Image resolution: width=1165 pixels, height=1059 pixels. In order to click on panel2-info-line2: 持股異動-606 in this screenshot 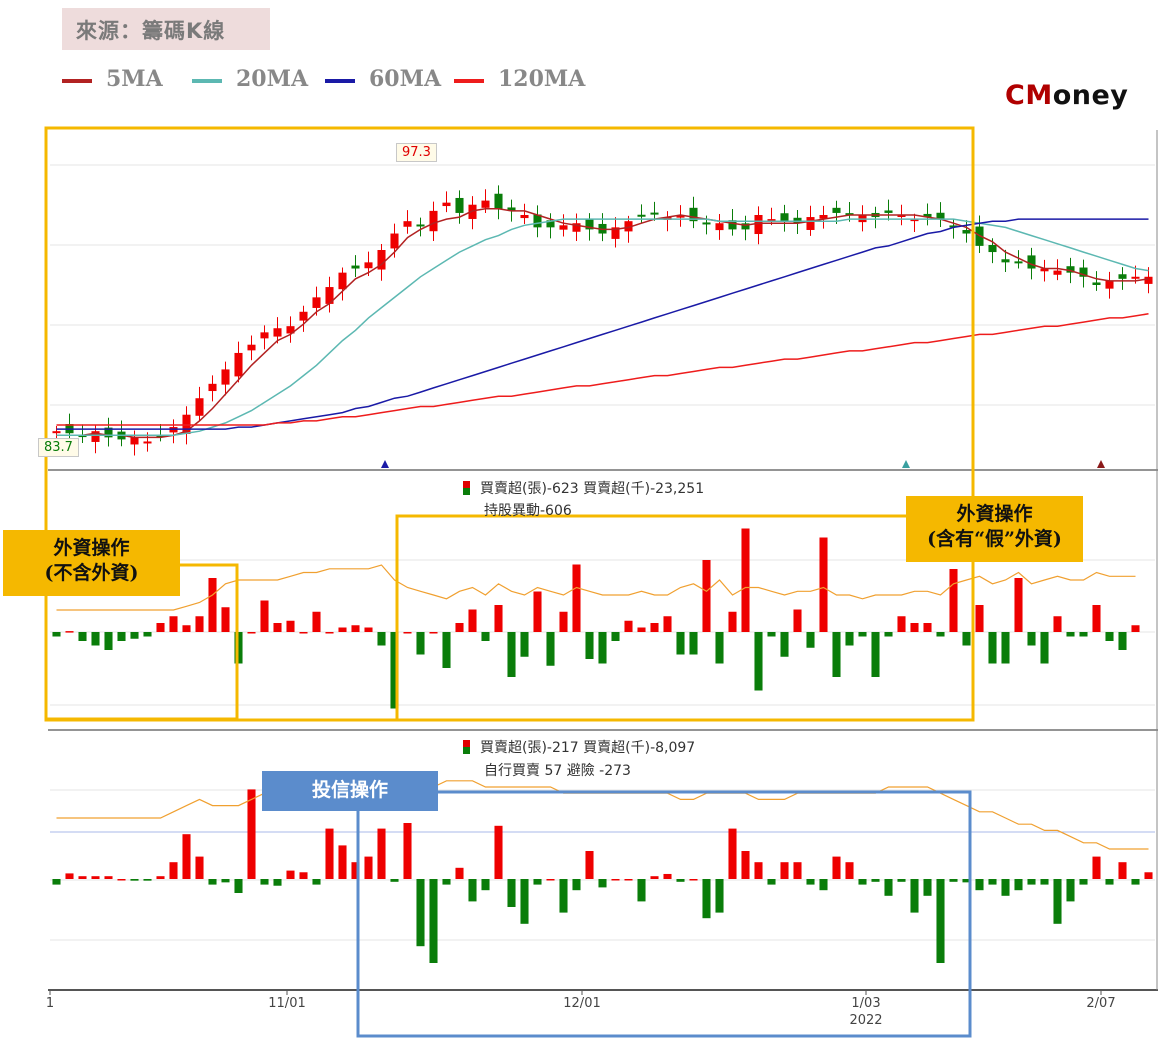, I will do `click(528, 511)`.